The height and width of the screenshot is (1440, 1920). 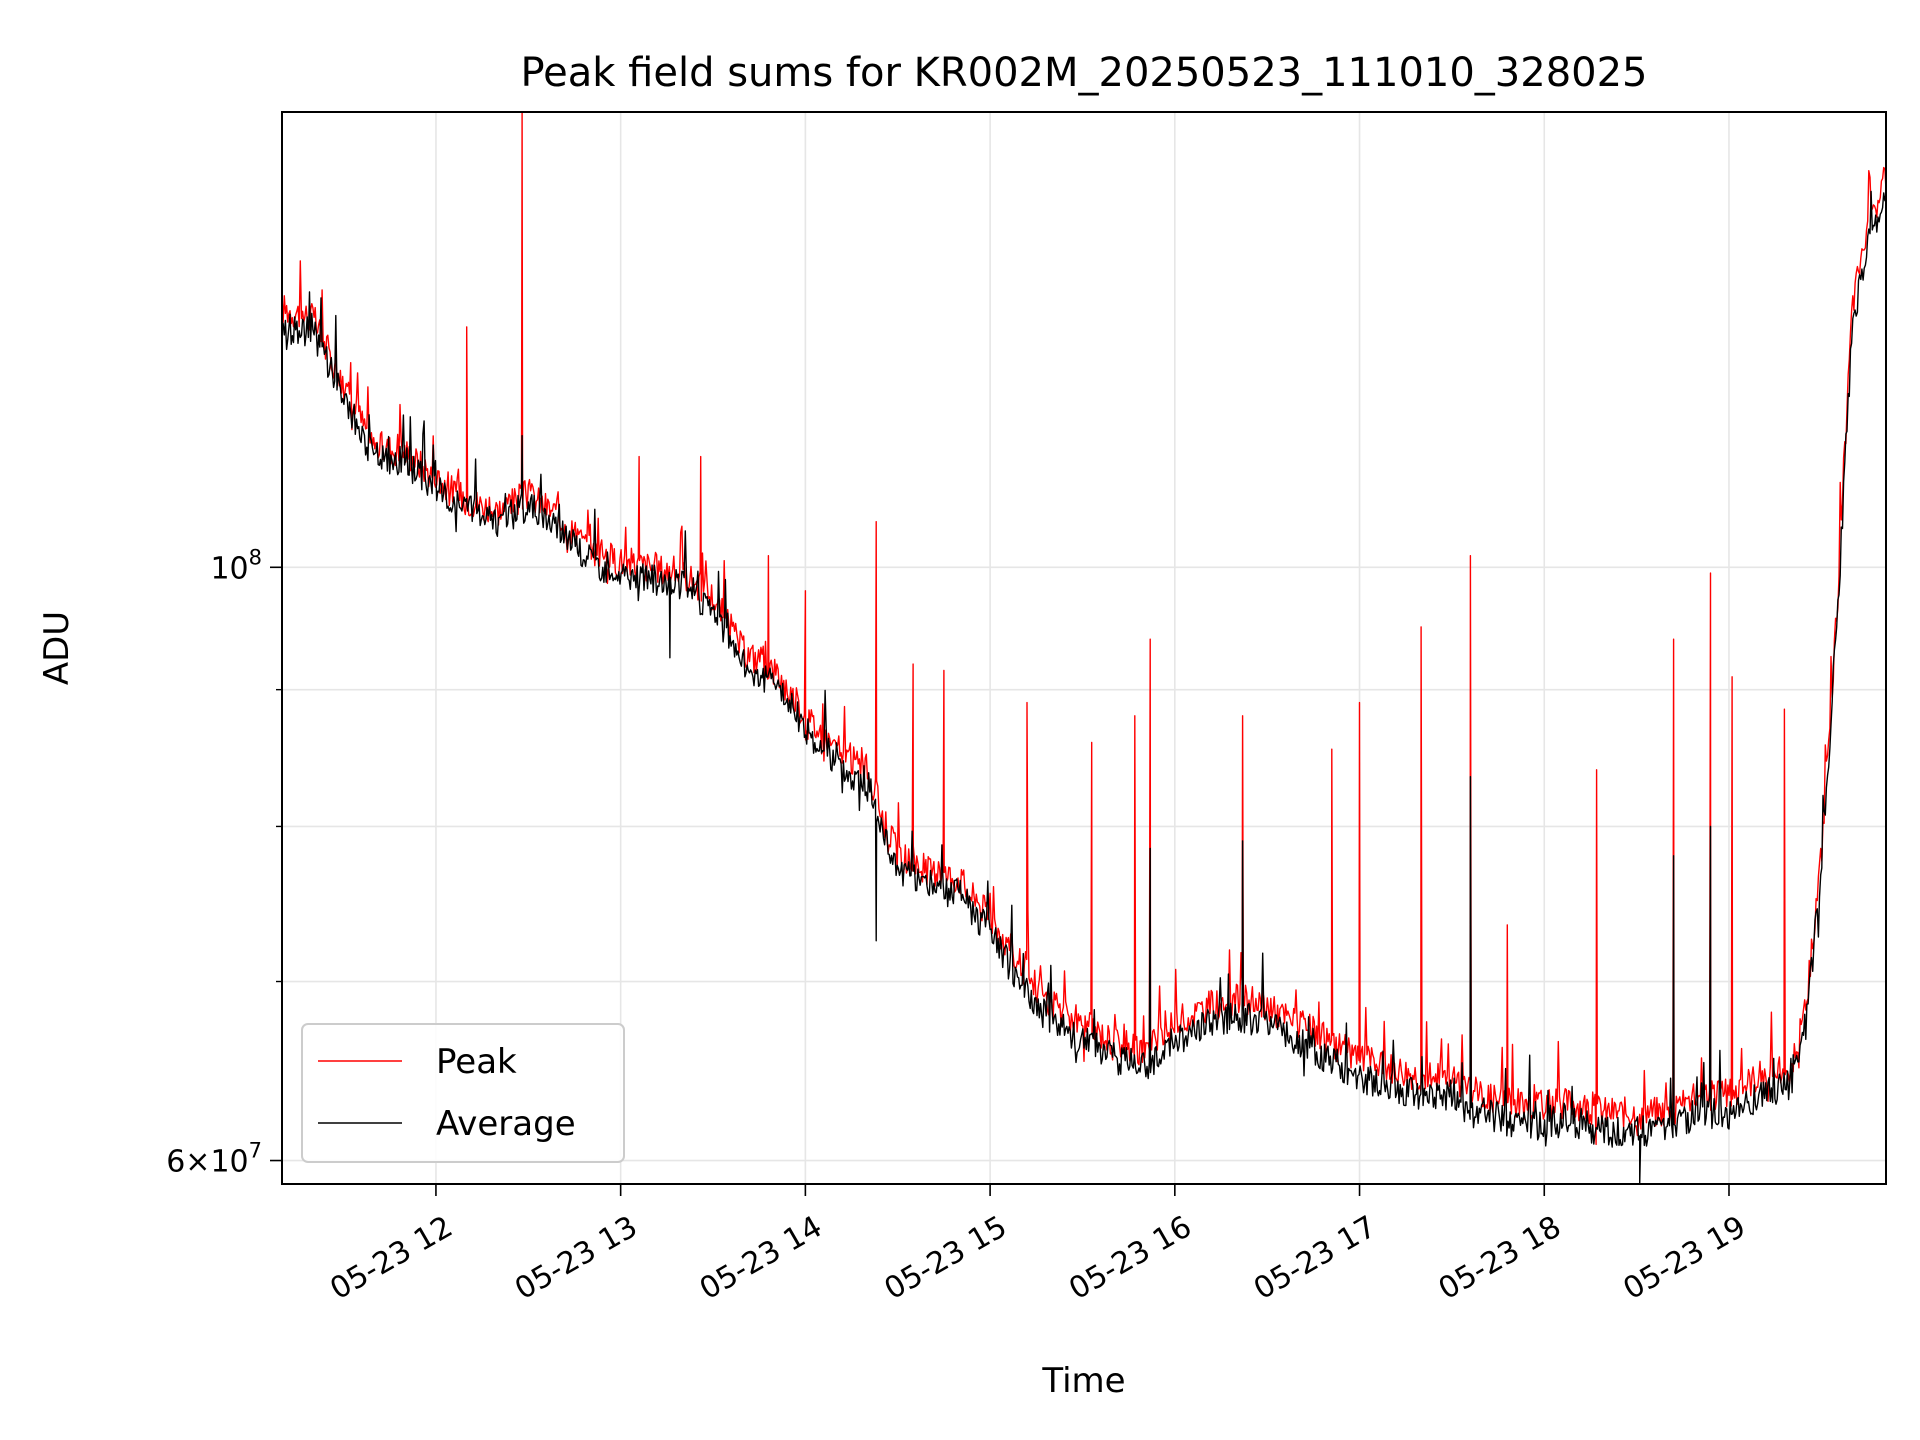 I want to click on legend: Peak Average, so click(x=463, y=1093).